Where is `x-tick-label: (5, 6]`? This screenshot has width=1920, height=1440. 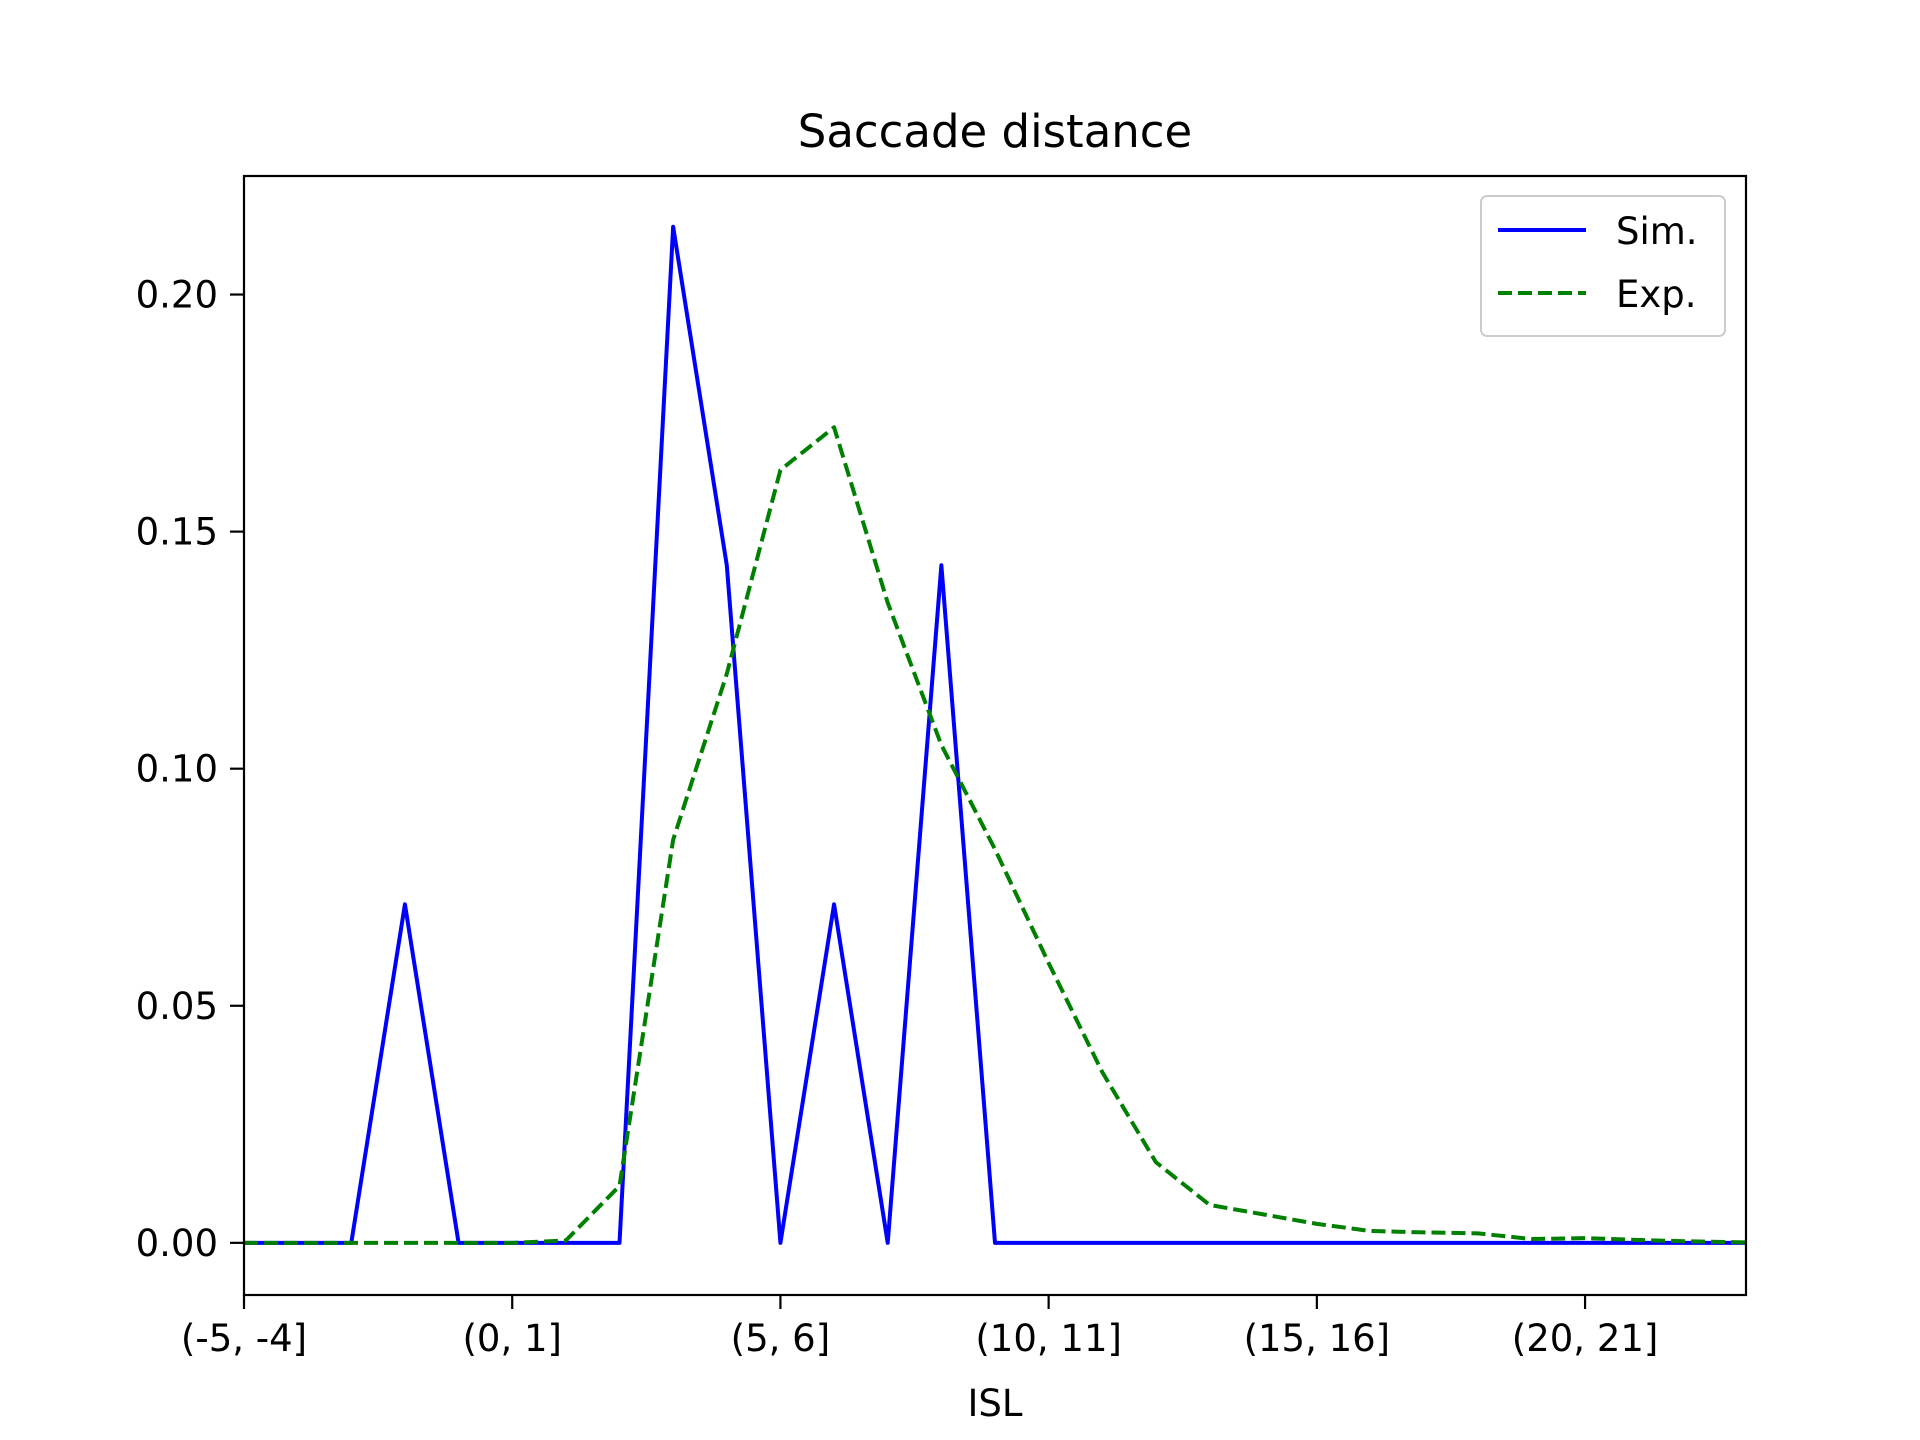
x-tick-label: (5, 6] is located at coordinates (780, 1338).